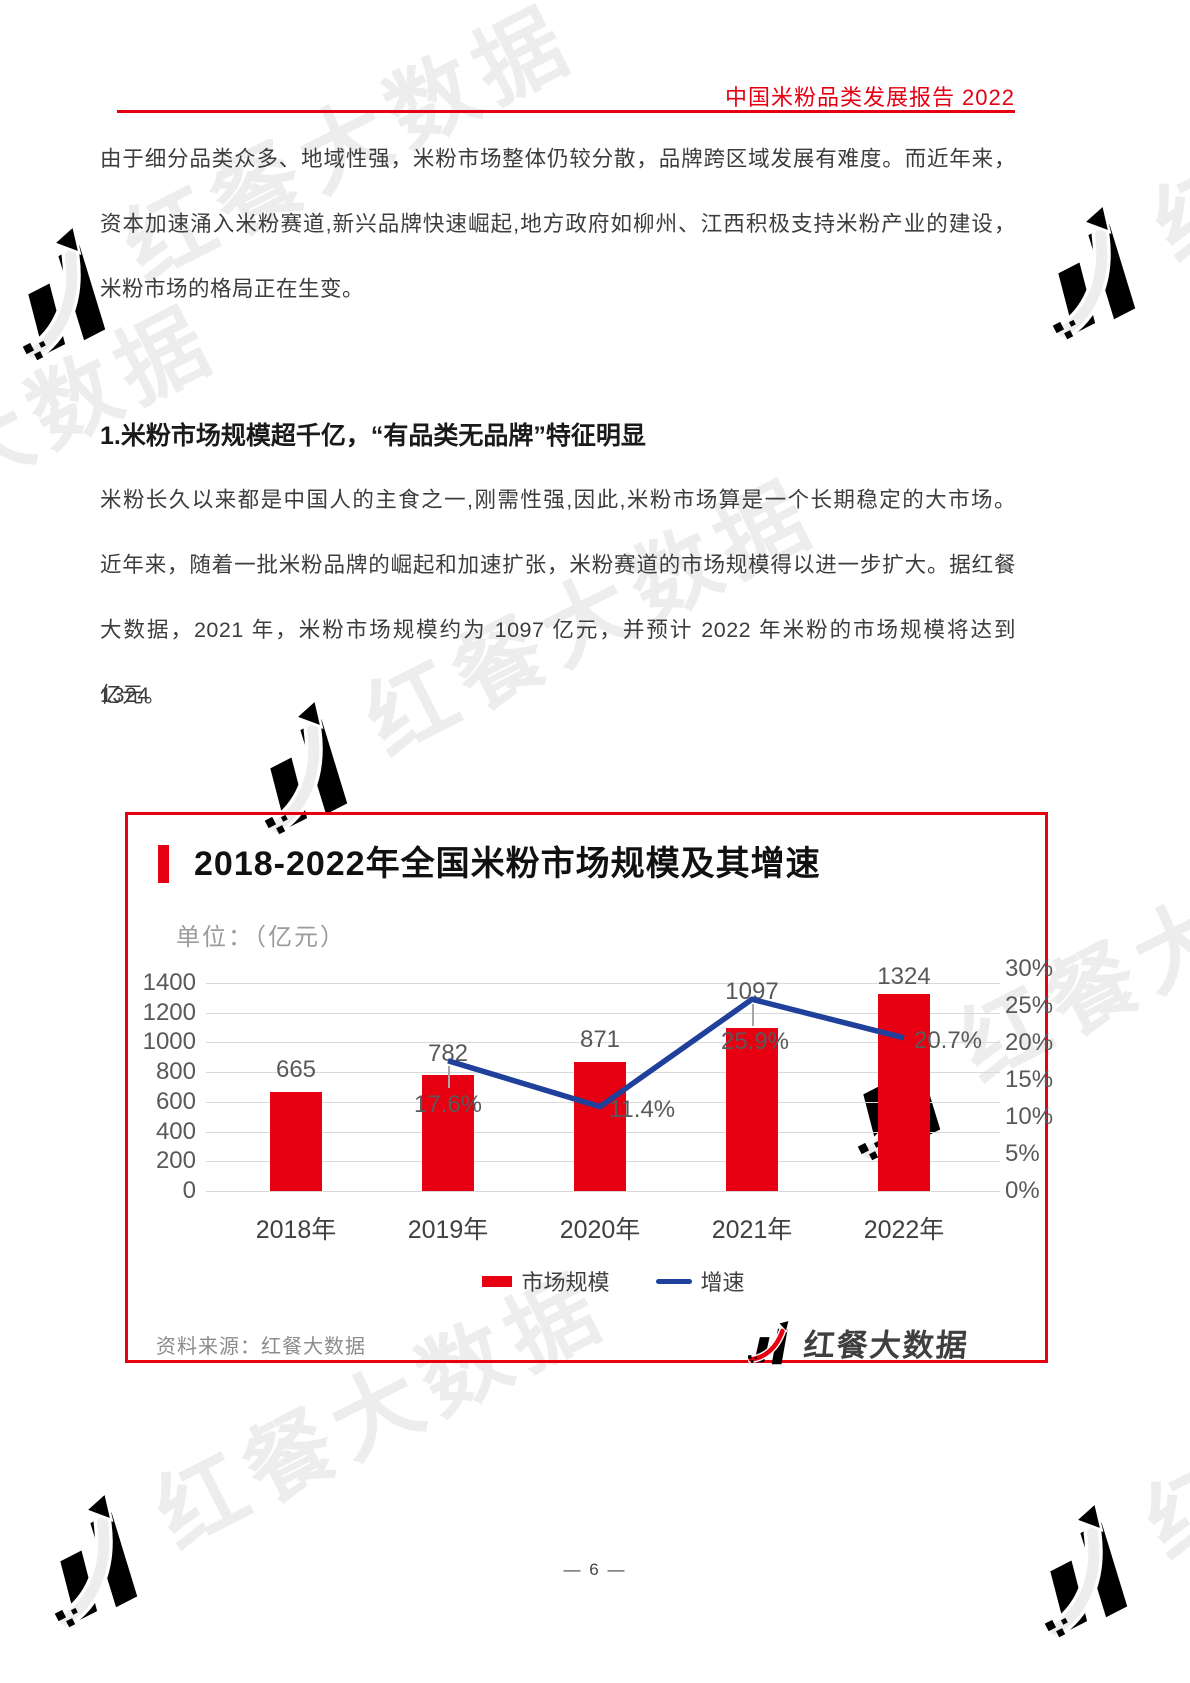 The image size is (1190, 1683). I want to click on legend-label: 市场规模, so click(565, 1282).